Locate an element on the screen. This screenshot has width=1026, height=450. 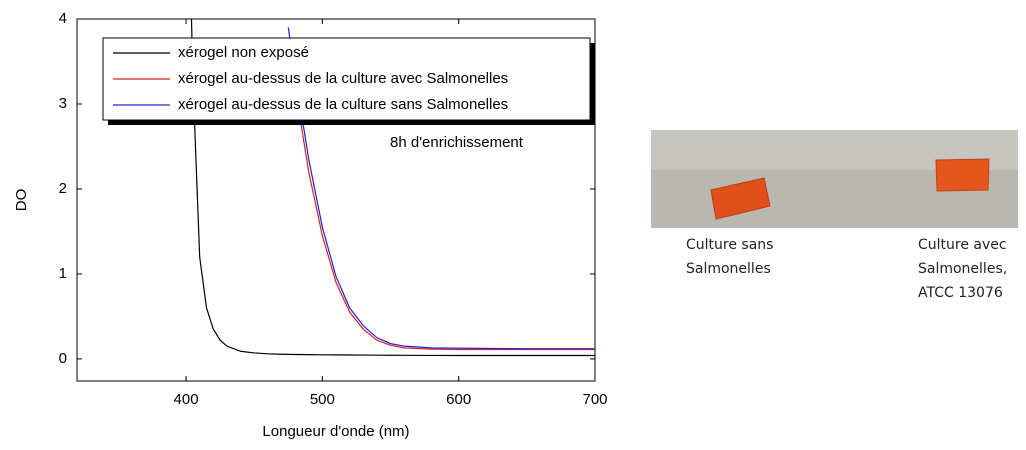
photo is located at coordinates (834, 179).